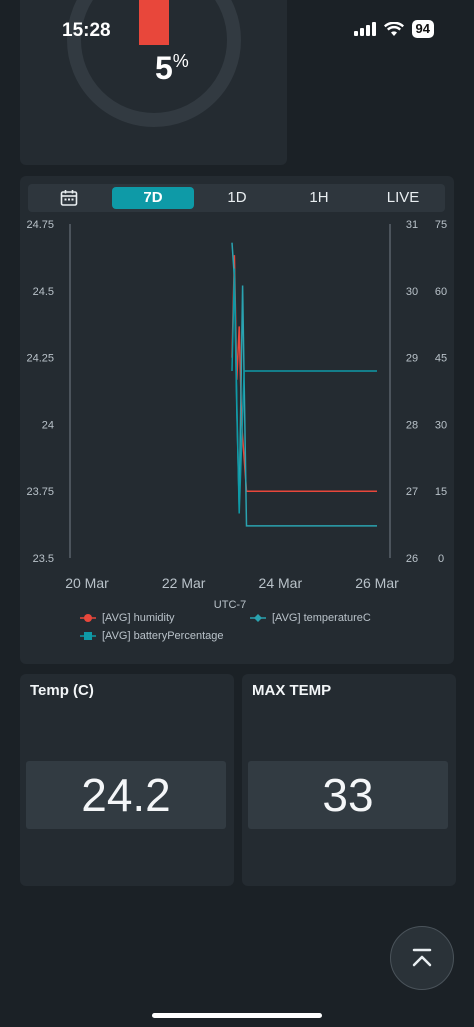 This screenshot has width=474, height=1027. Describe the element at coordinates (412, 425) in the screenshot. I see `y-right1-tick-label: 28` at that location.